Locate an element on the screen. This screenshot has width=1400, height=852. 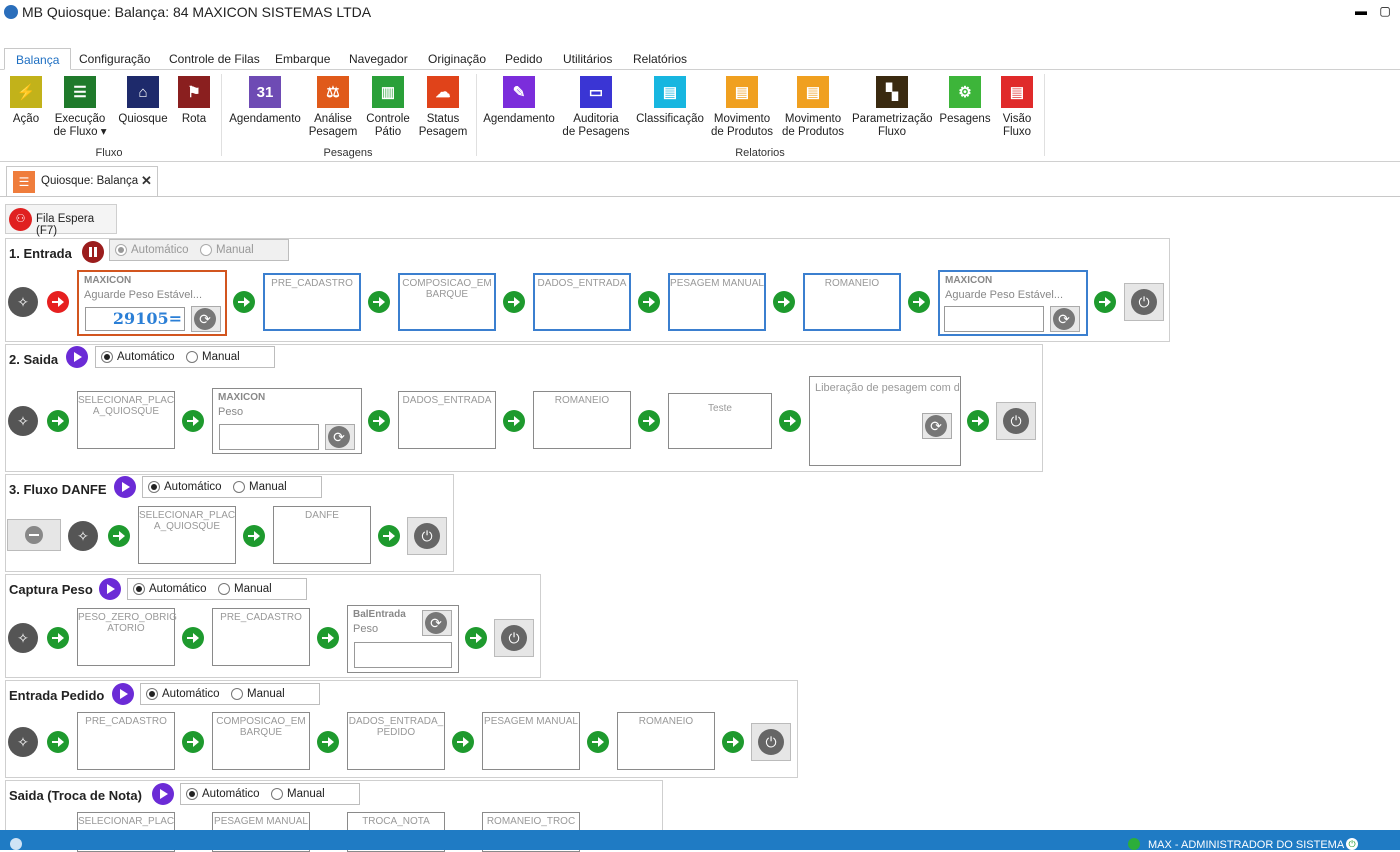
maximize-button: ▢ is located at coordinates (1385, 11).